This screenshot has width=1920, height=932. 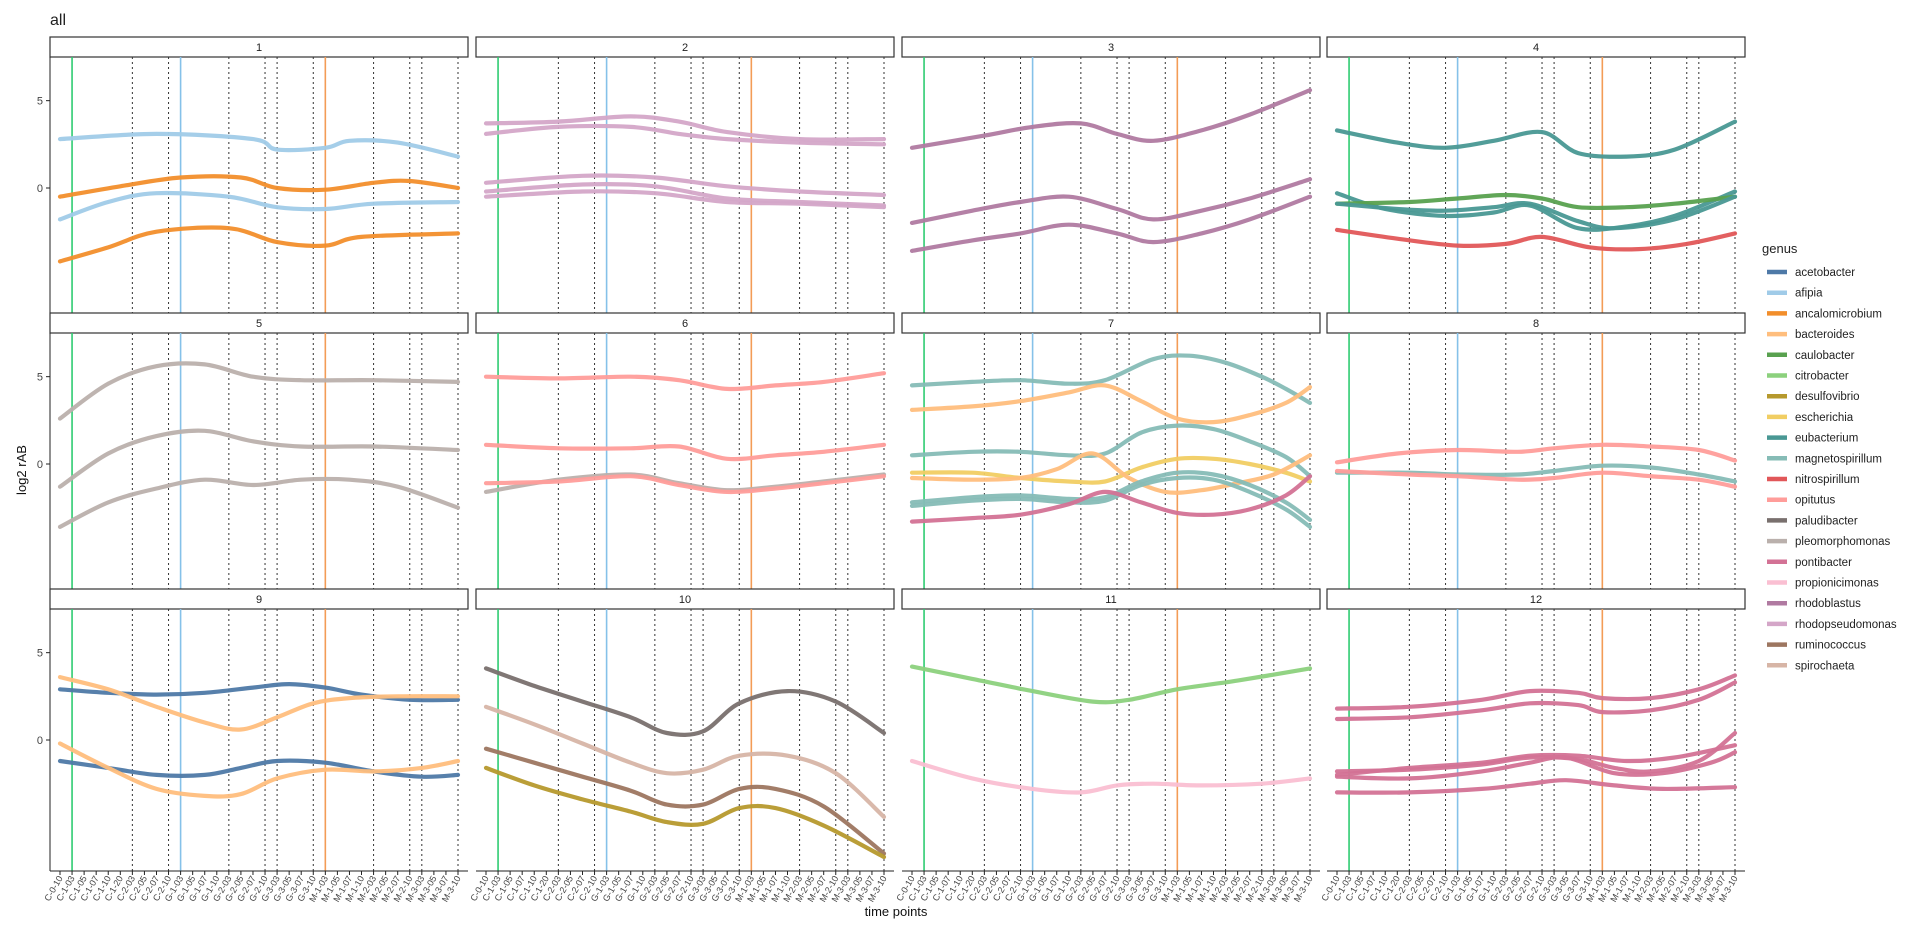 I want to click on legend-label-rhodoblastus: rhodoblastus, so click(x=1828, y=604).